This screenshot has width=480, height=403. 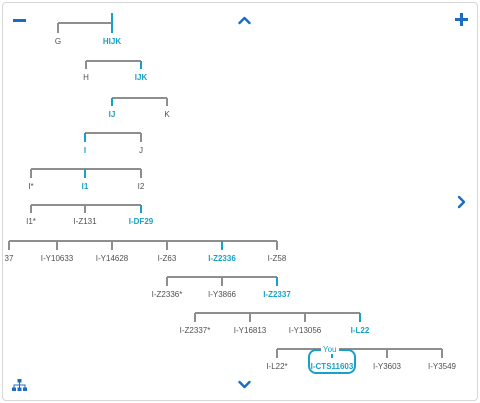 What do you see at coordinates (85, 221) in the screenshot?
I see `tree-node-label: I-Z131` at bounding box center [85, 221].